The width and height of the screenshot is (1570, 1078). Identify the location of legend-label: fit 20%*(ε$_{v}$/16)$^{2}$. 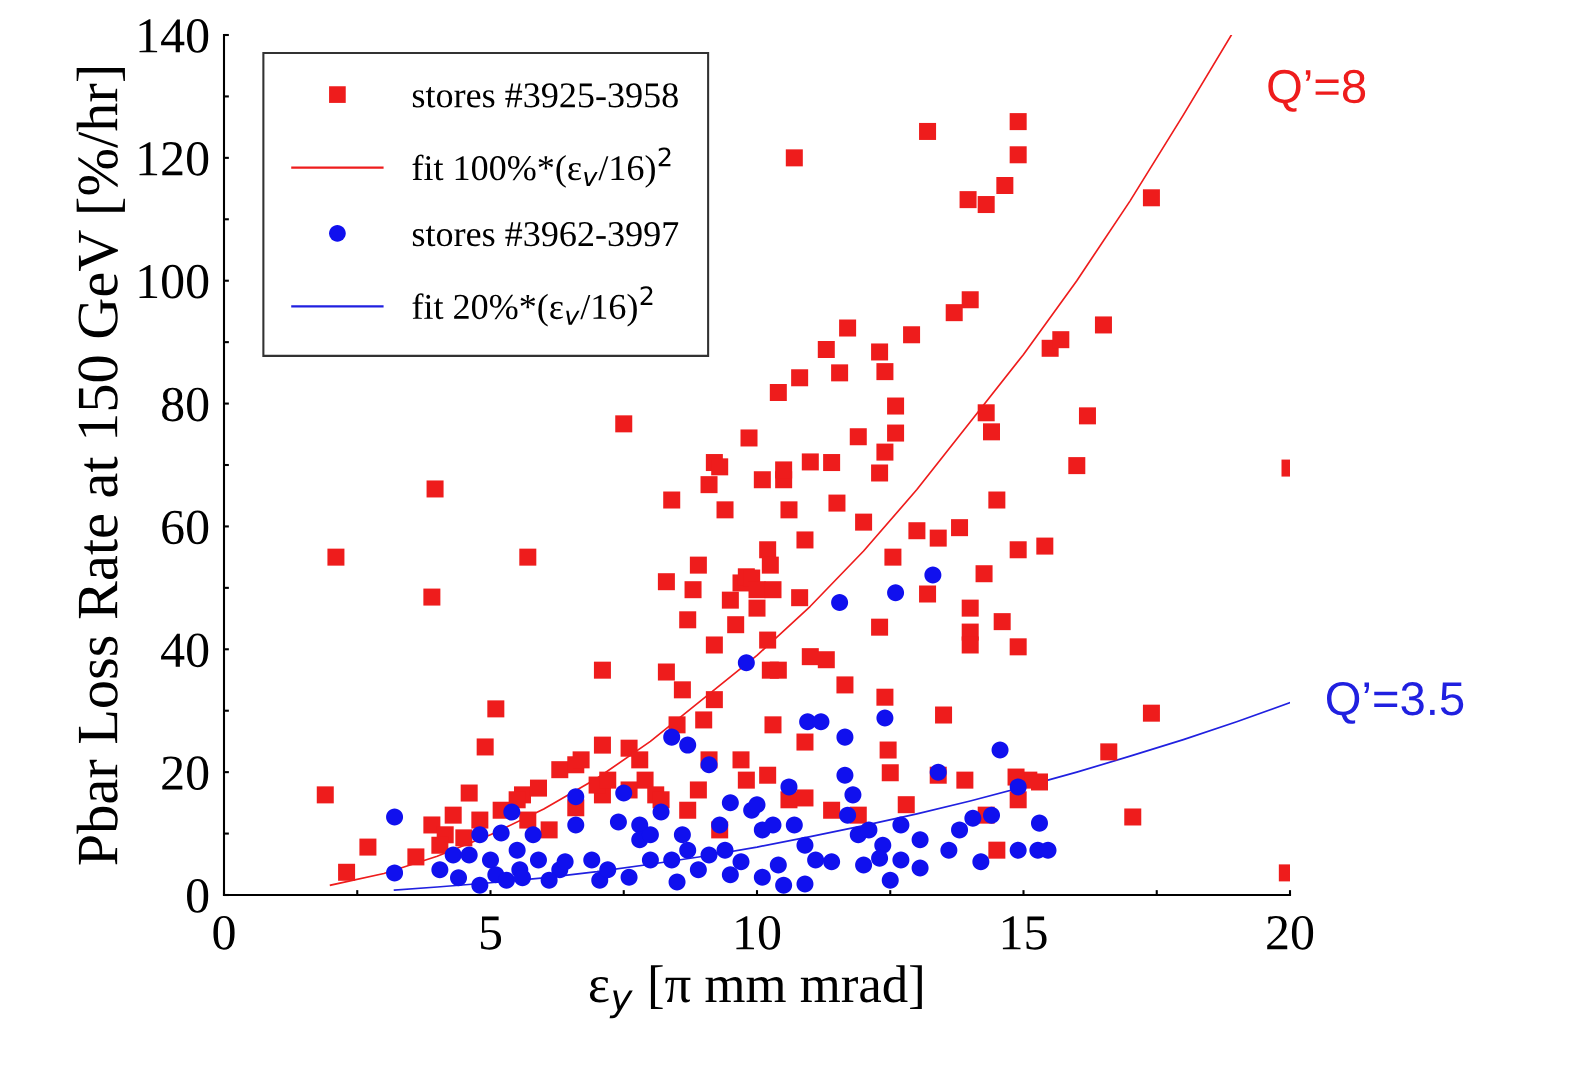
(532, 306).